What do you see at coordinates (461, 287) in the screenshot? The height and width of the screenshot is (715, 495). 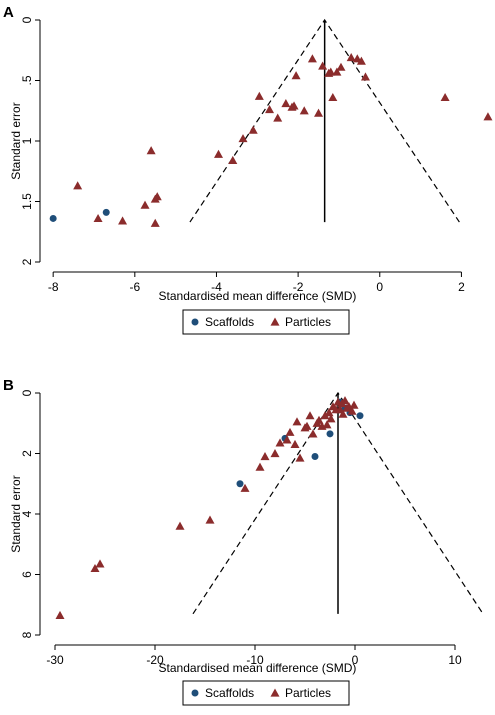 I see `x-tick-label: 2` at bounding box center [461, 287].